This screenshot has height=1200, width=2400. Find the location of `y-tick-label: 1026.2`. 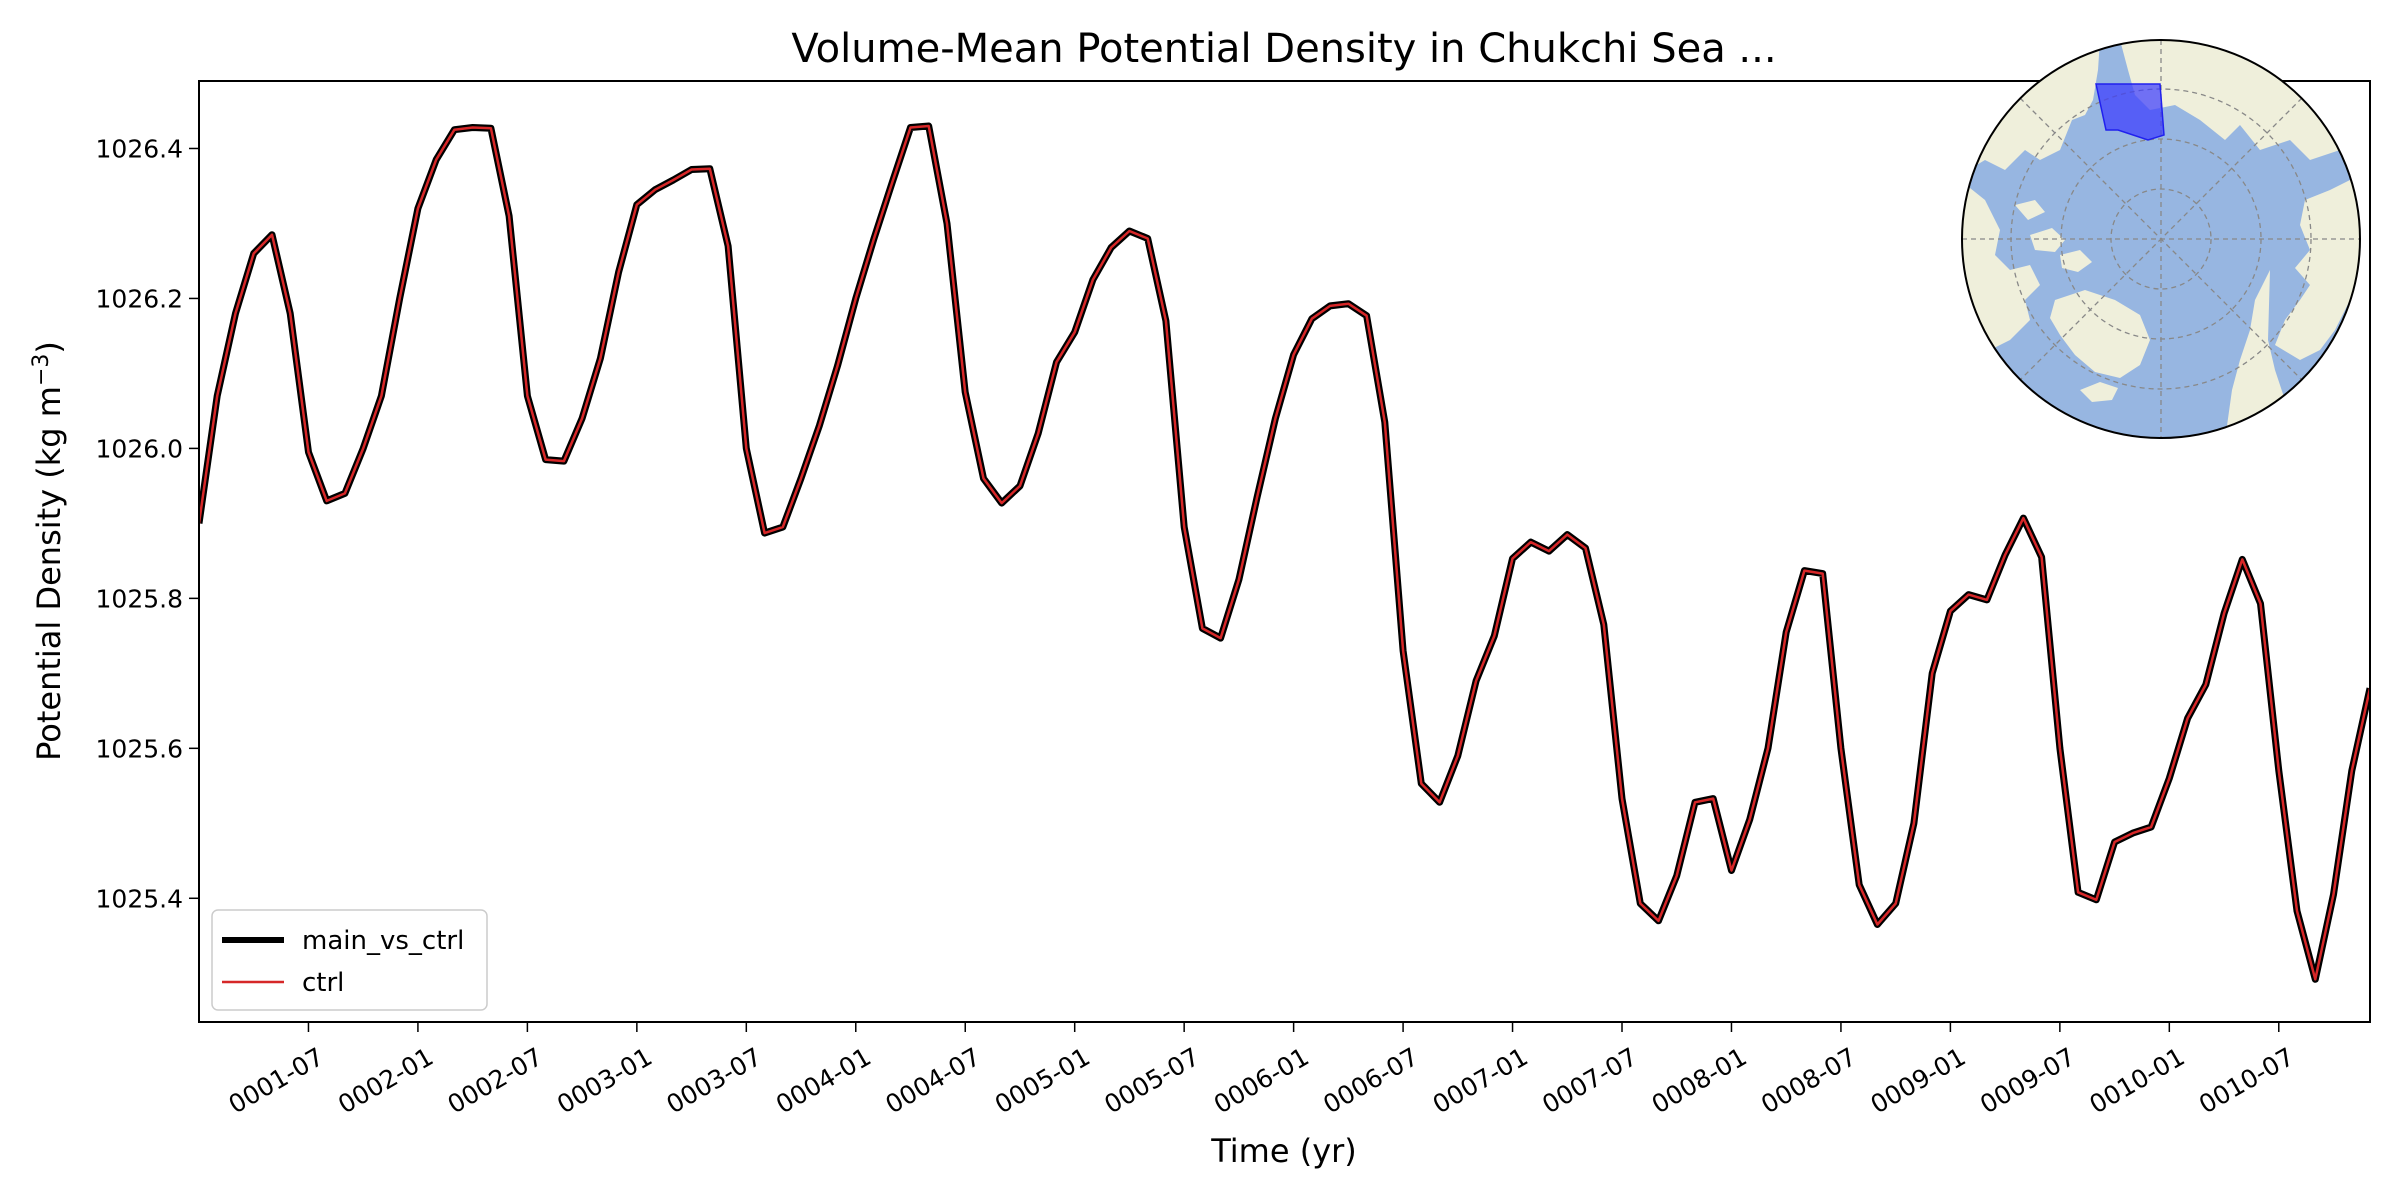

y-tick-label: 1026.2 is located at coordinates (139, 298).